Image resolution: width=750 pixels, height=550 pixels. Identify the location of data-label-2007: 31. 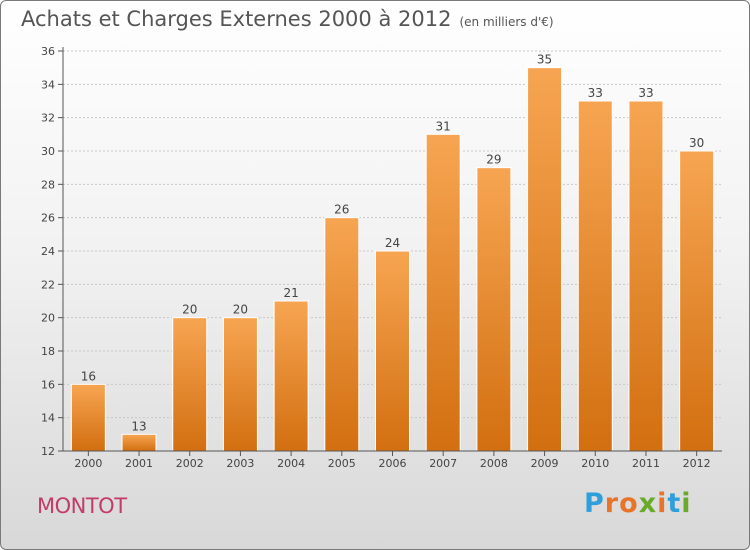
(443, 126).